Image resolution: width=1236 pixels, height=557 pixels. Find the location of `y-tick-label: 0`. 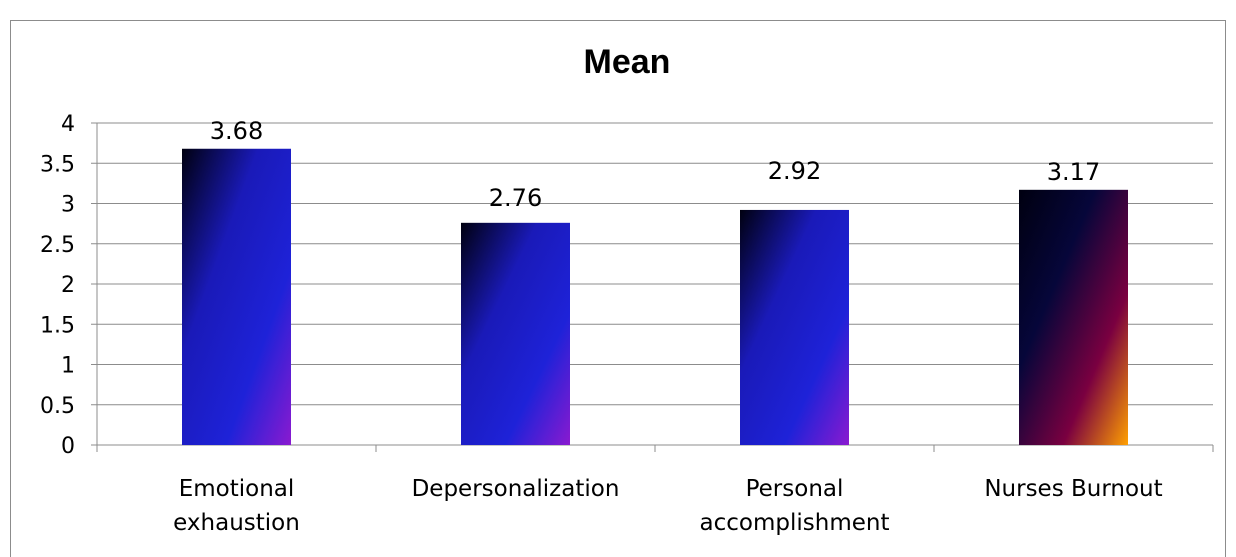

y-tick-label: 0 is located at coordinates (68, 446).